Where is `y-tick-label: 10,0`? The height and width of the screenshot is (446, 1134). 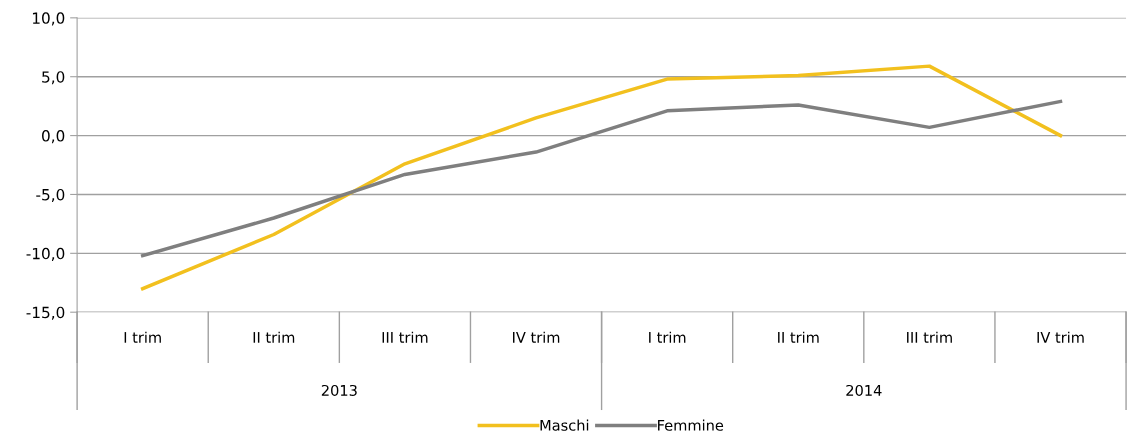
y-tick-label: 10,0 is located at coordinates (48, 19).